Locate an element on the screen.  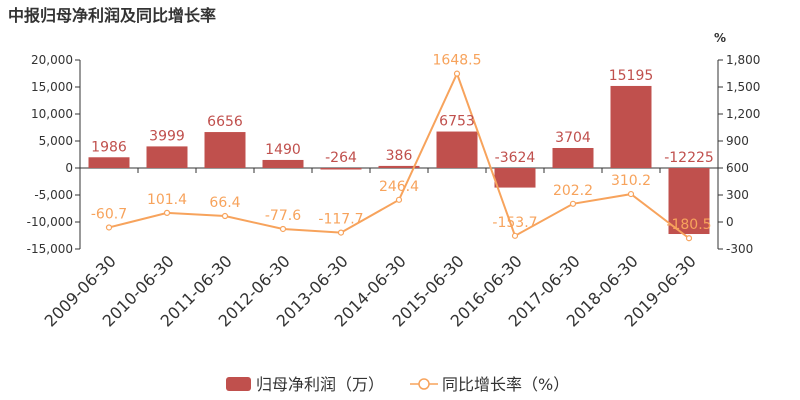
y-right-tick-label: 600 is located at coordinates (737, 168).